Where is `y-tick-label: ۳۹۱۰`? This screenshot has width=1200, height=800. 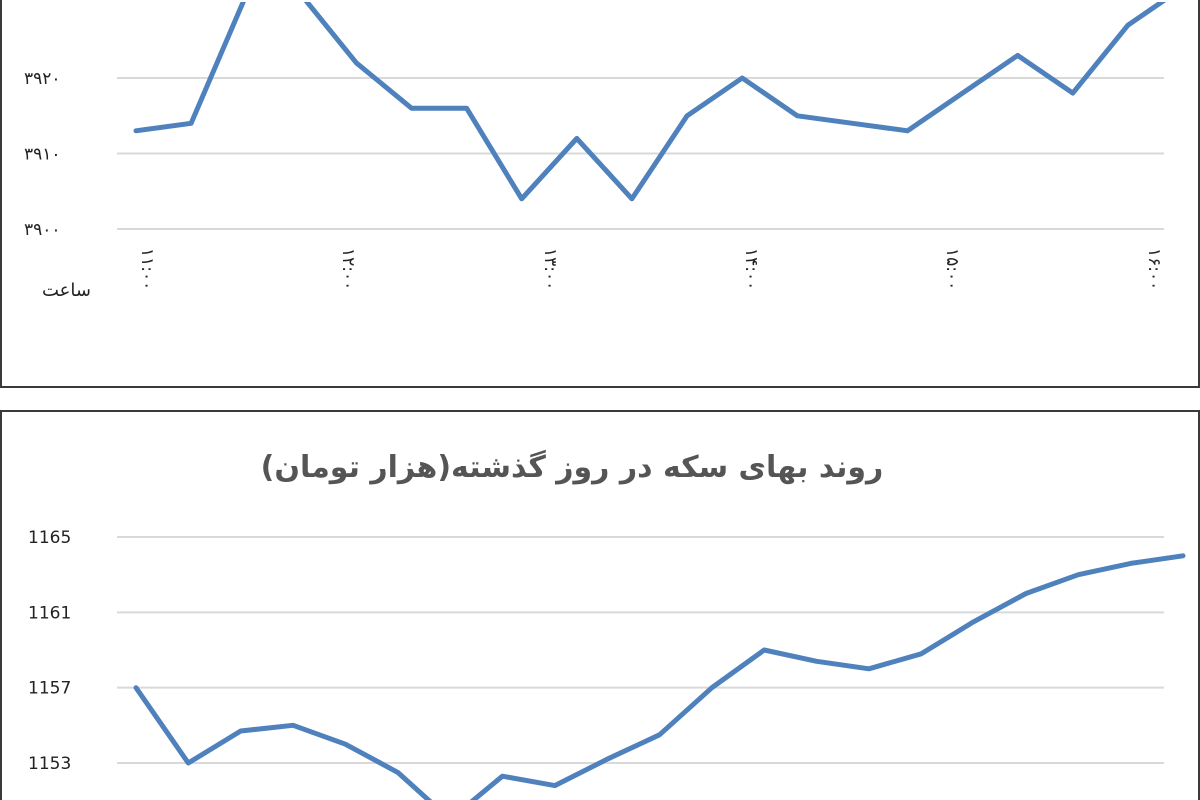 y-tick-label: ۳۹۱۰ is located at coordinates (42, 155).